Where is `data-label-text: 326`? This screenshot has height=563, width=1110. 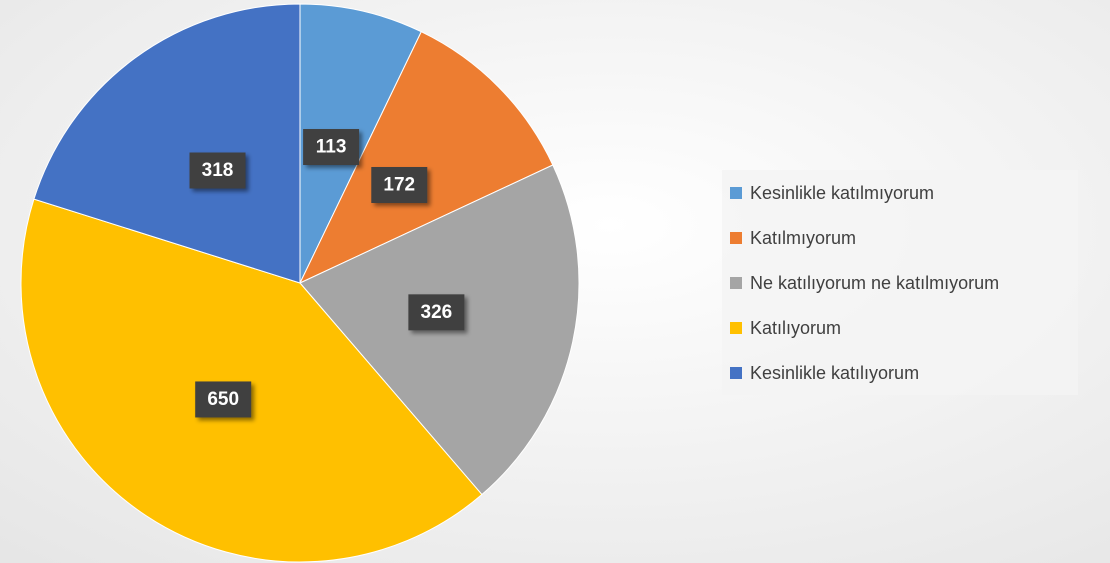 data-label-text: 326 is located at coordinates (437, 312).